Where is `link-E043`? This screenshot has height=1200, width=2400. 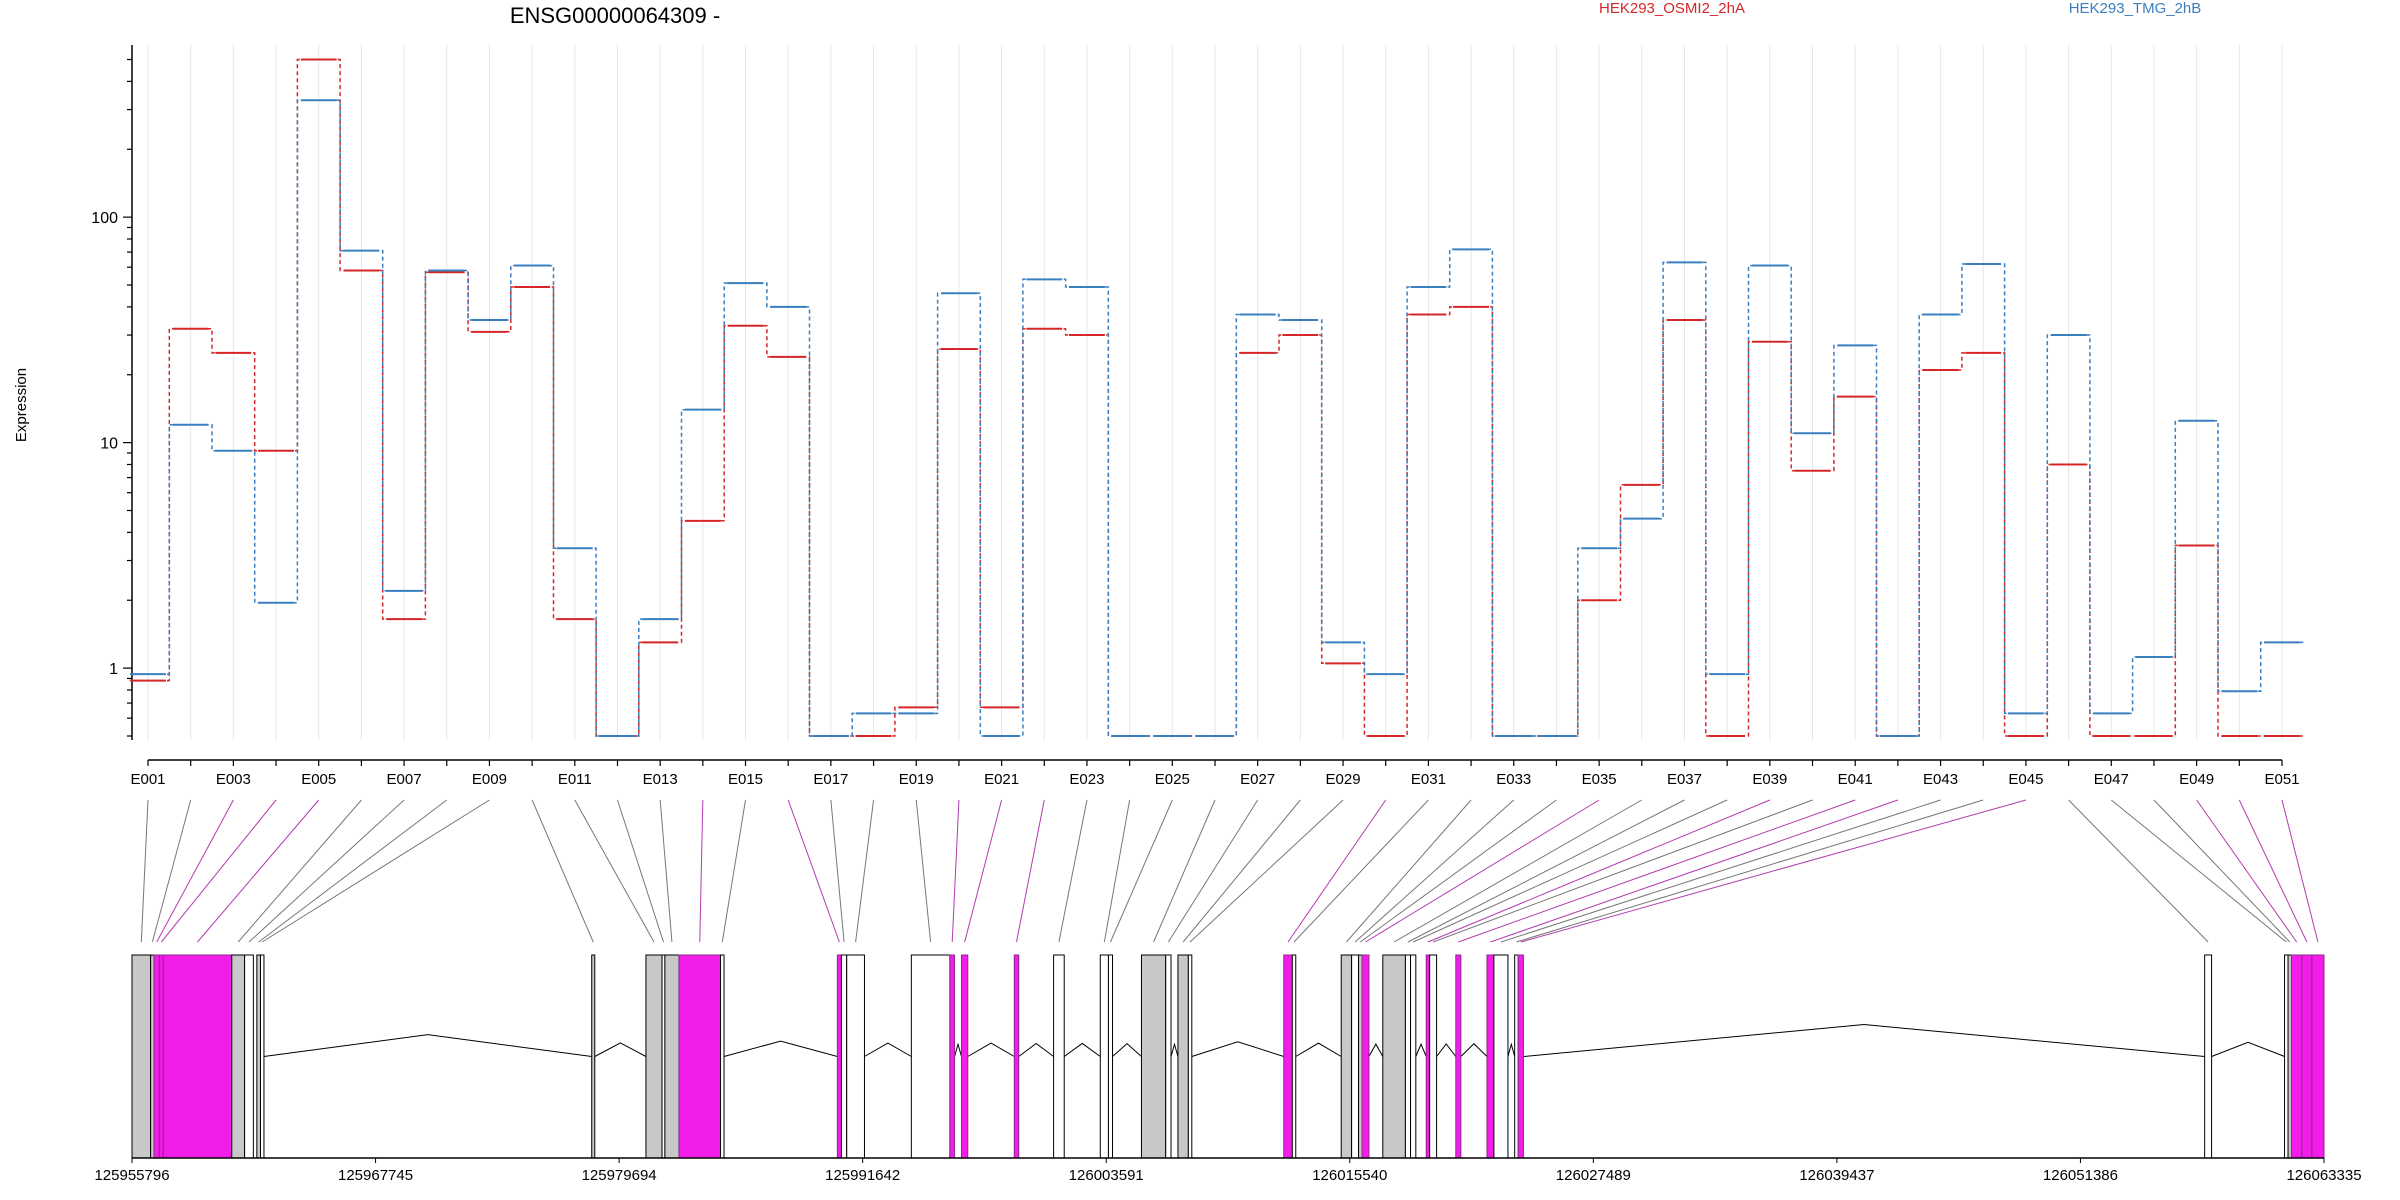
link-E043 is located at coordinates (1720, 871).